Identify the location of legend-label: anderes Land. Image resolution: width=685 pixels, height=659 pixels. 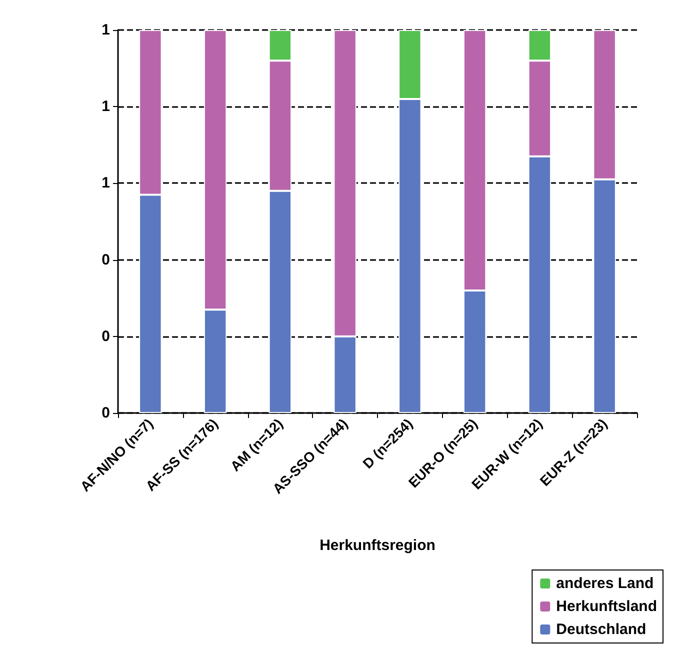
(605, 583).